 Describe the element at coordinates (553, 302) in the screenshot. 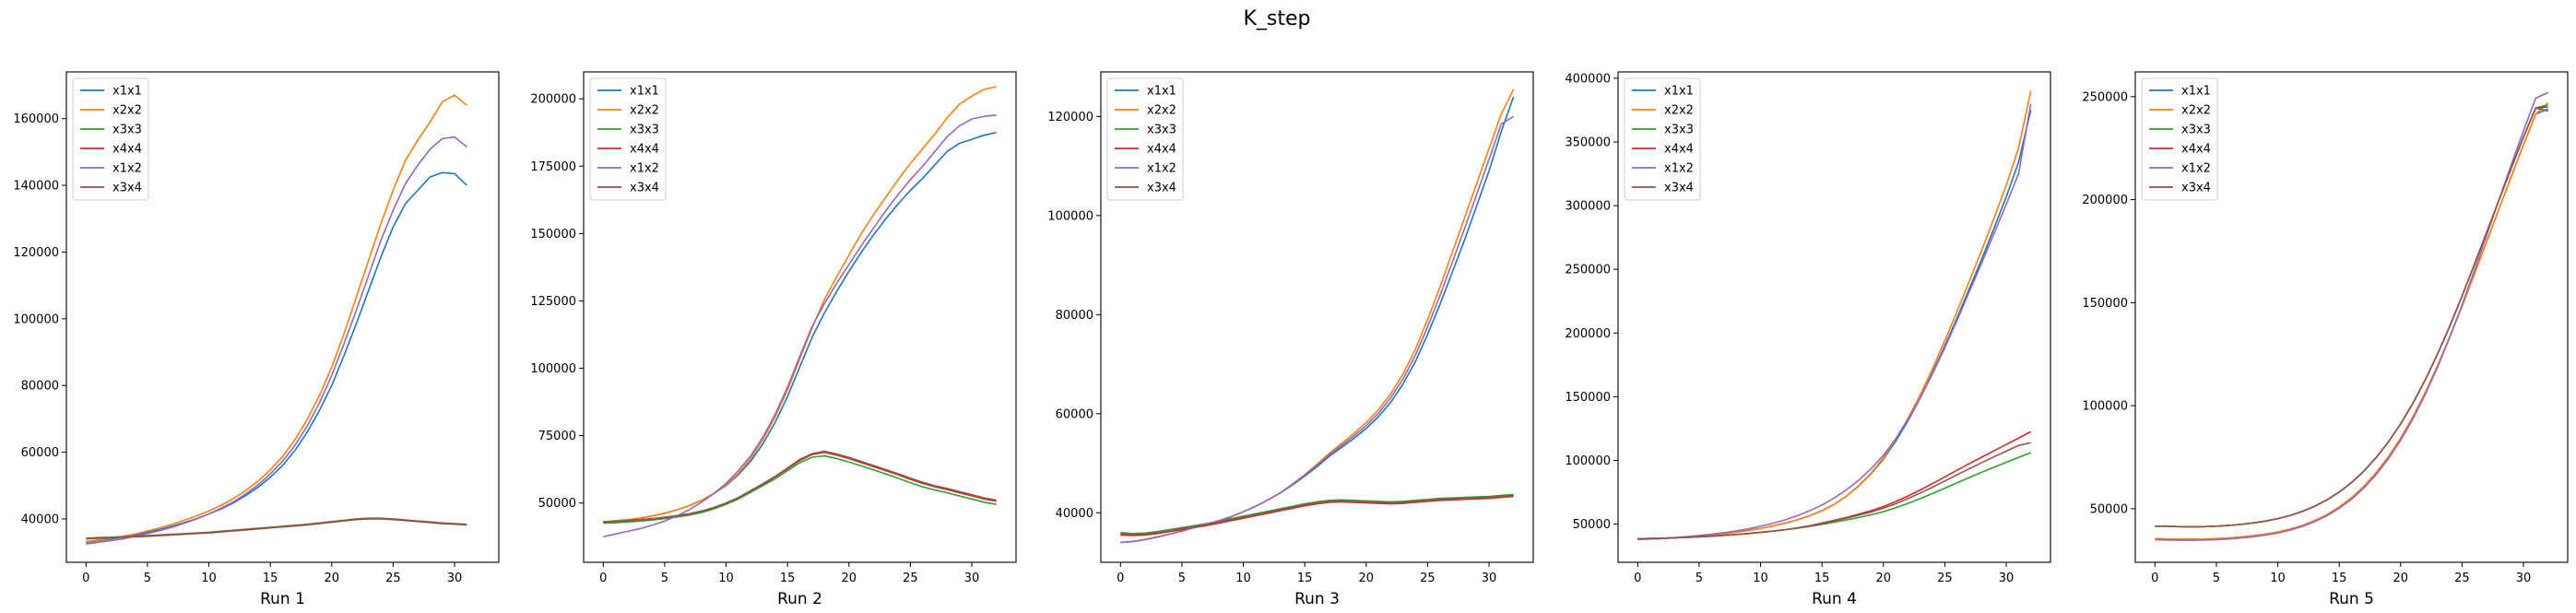

I see `y-tick-label: 125000` at that location.